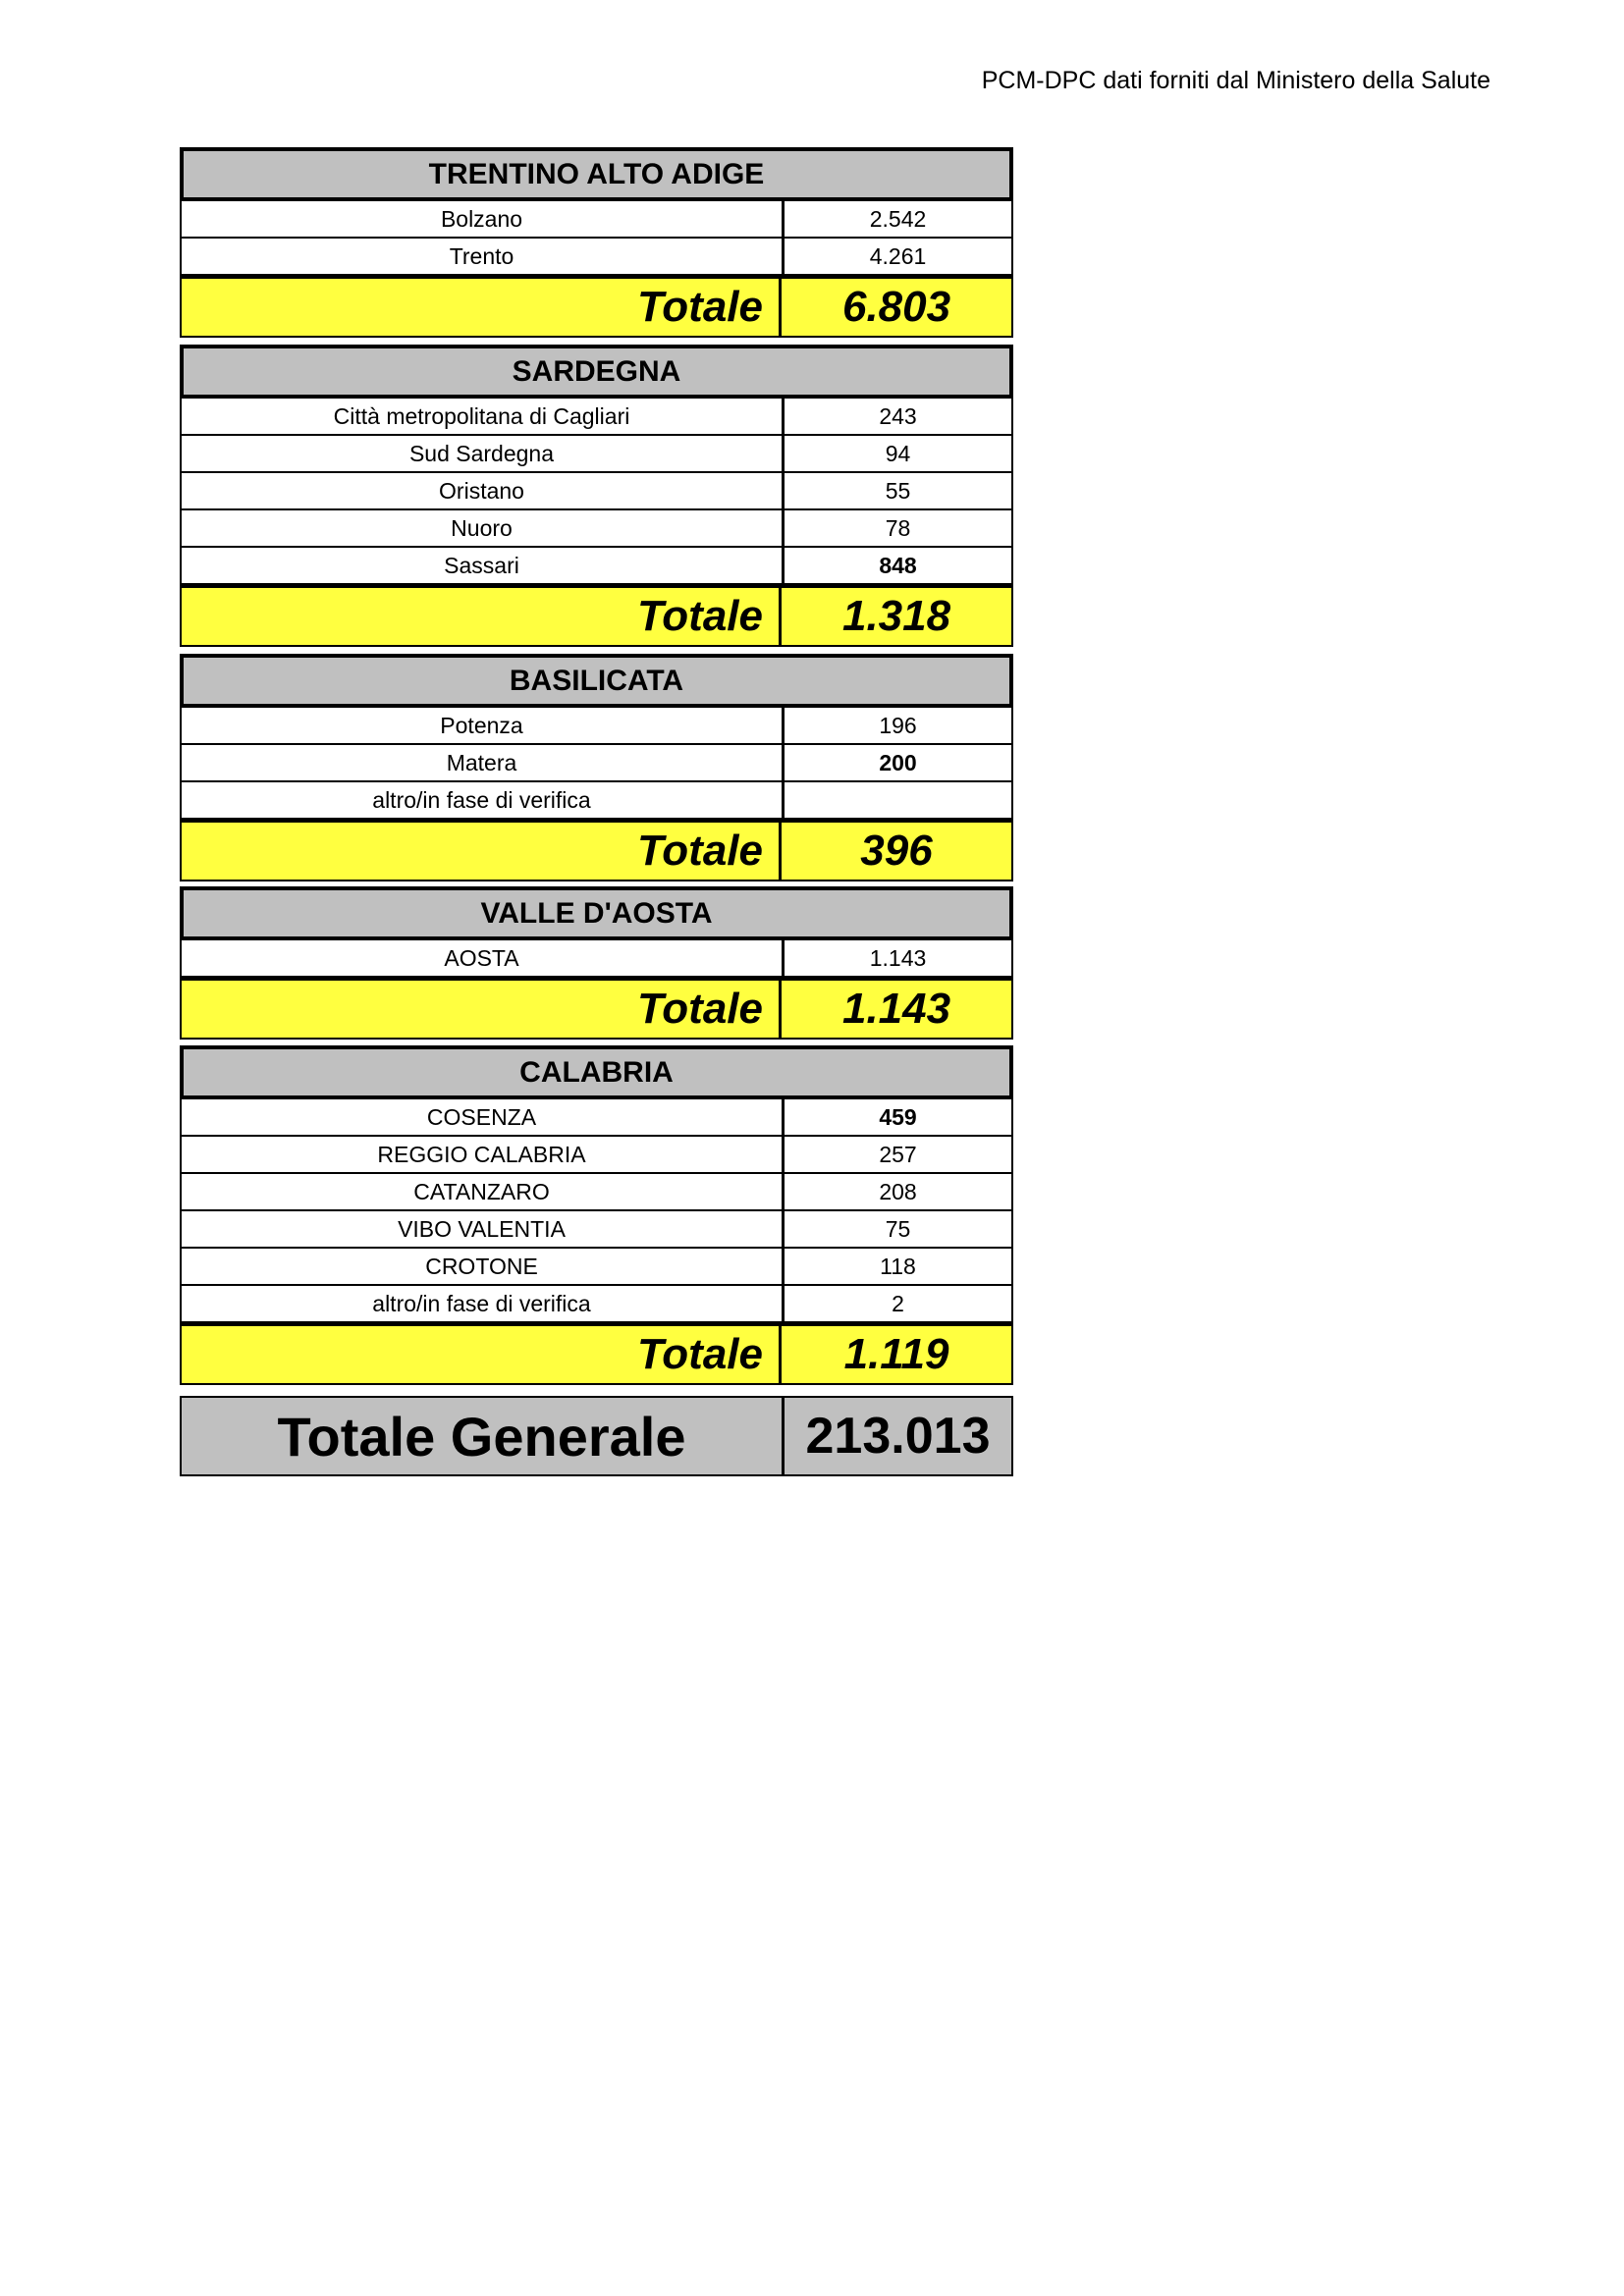 Image resolution: width=1624 pixels, height=2296 pixels. Describe the element at coordinates (596, 681) in the screenshot. I see `region-title: BASILICATA` at that location.